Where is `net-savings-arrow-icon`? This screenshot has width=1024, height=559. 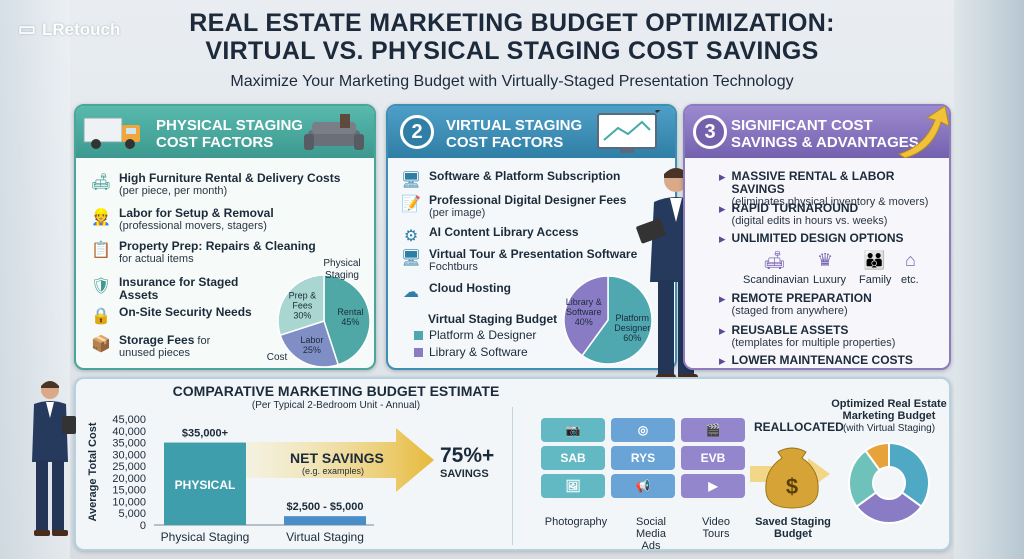
net-savings-arrow-icon is located at coordinates (340, 460).